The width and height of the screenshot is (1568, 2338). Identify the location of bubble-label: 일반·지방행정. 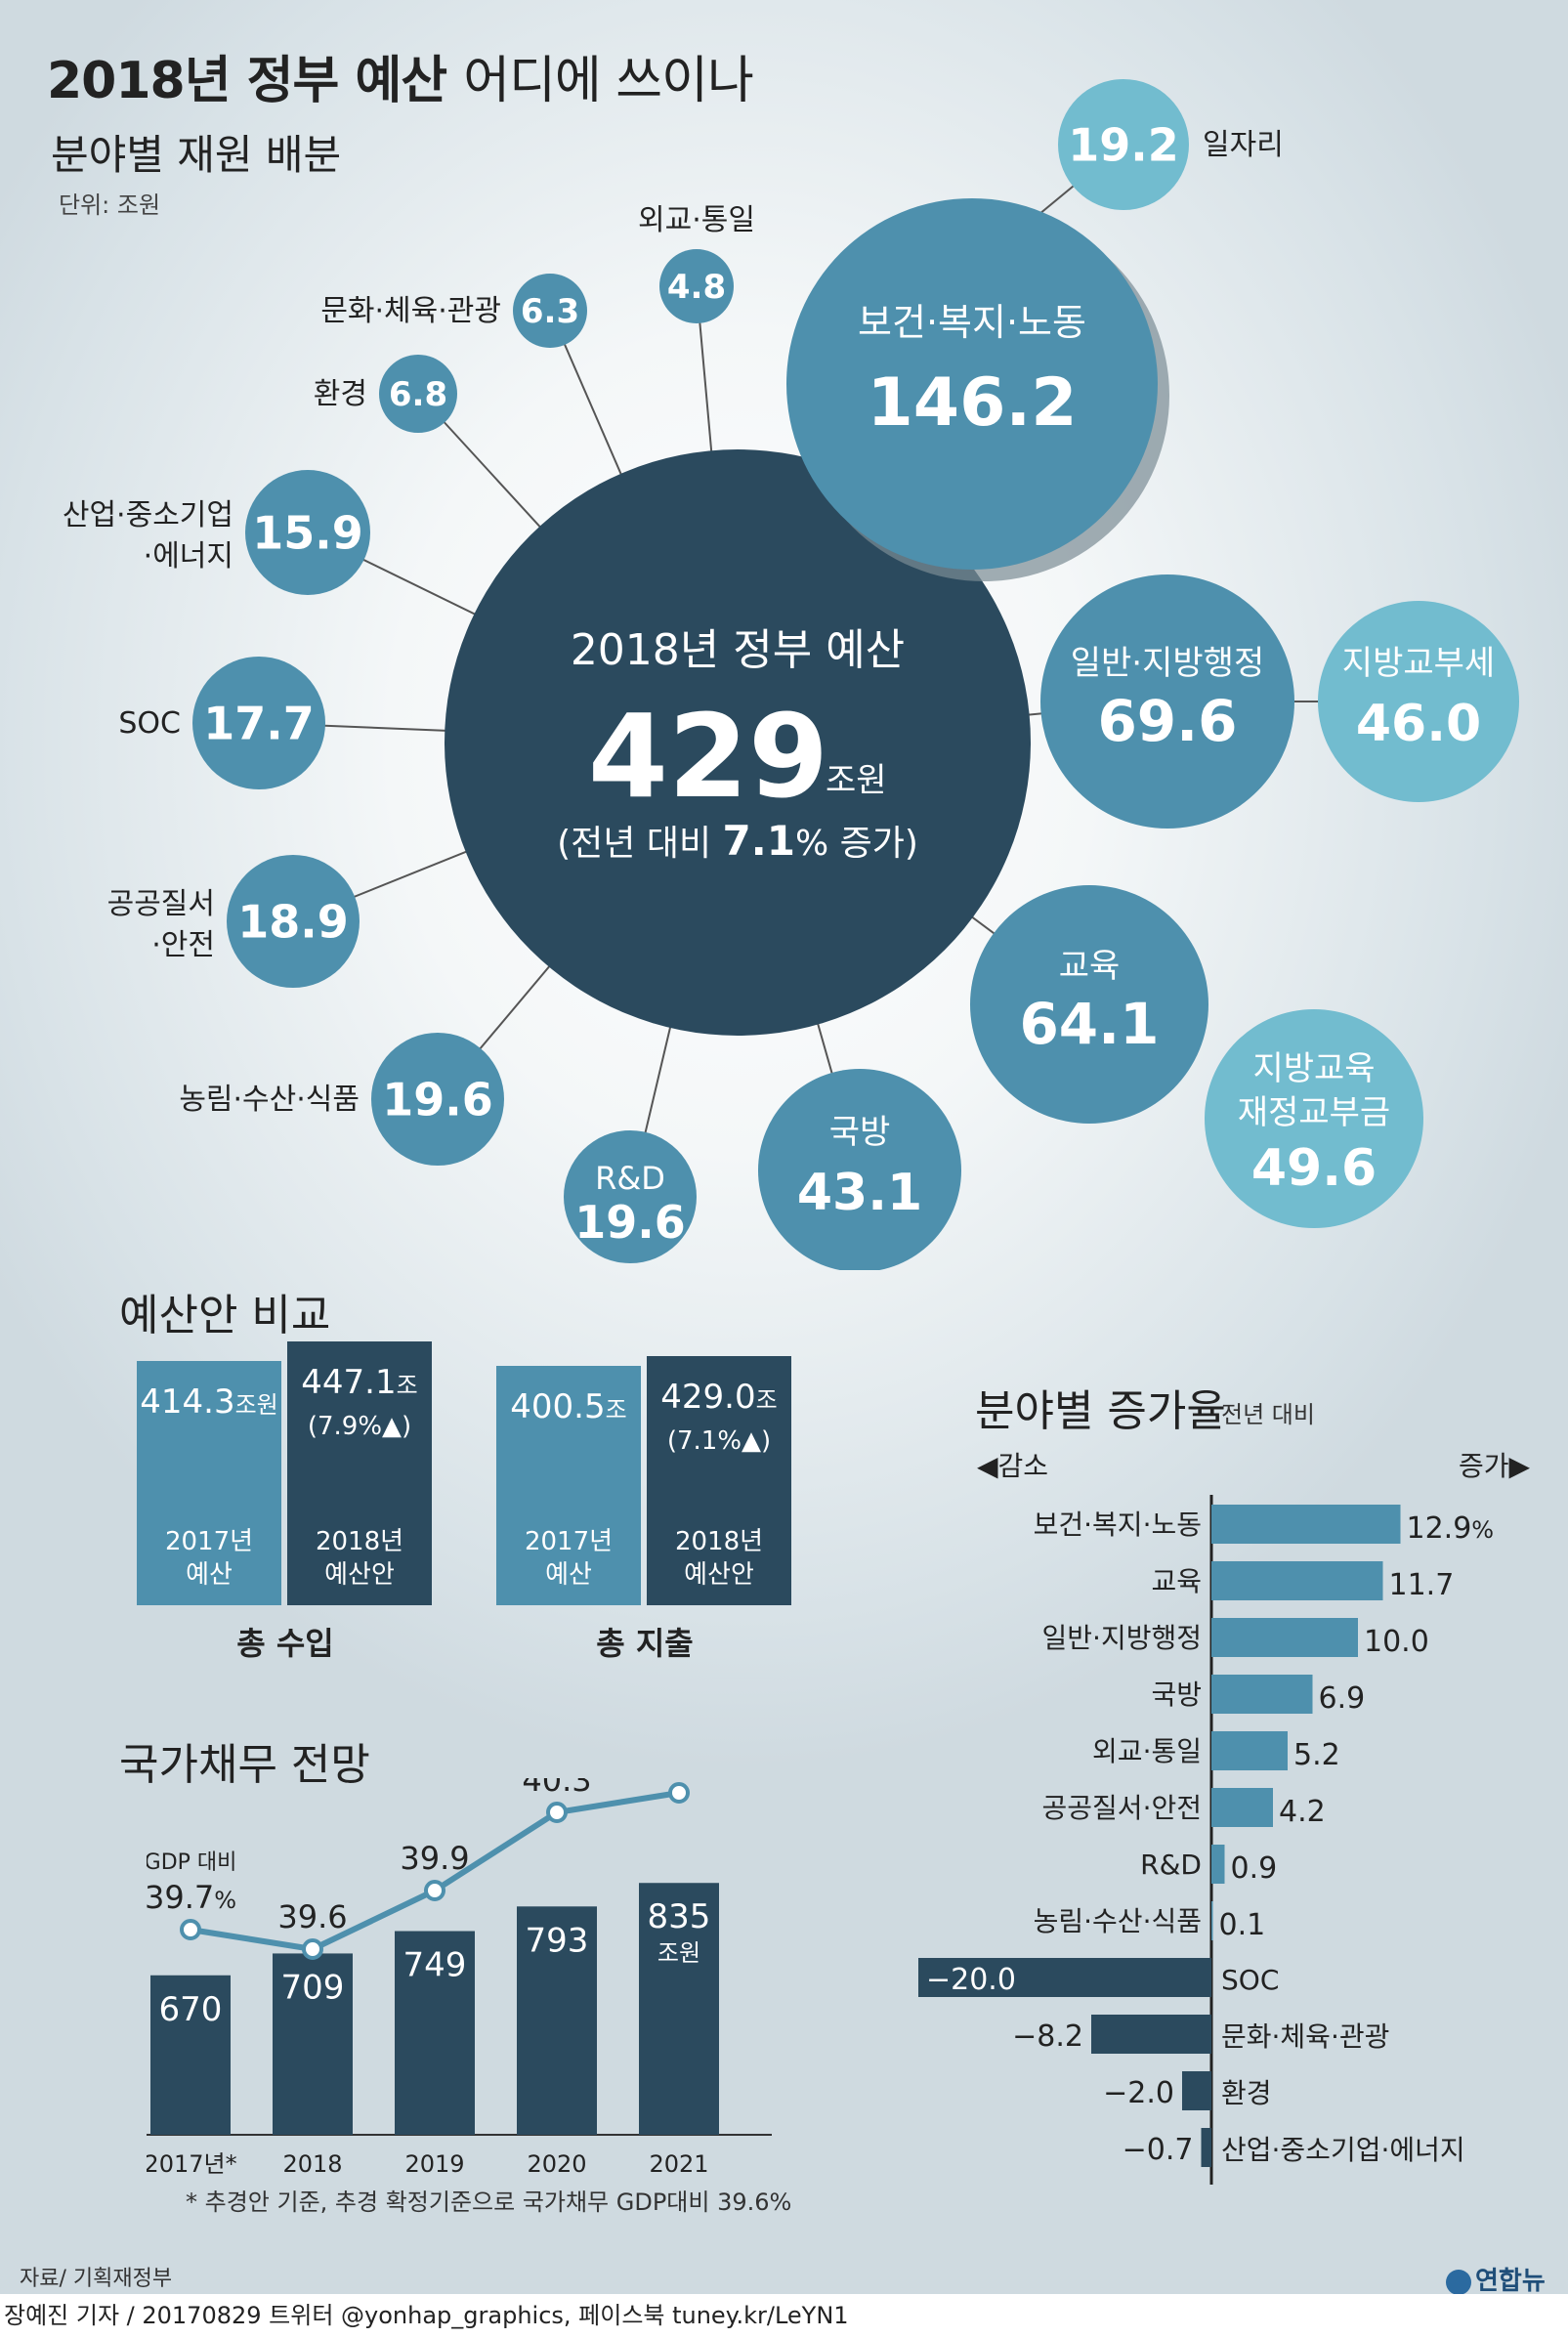
(1168, 664).